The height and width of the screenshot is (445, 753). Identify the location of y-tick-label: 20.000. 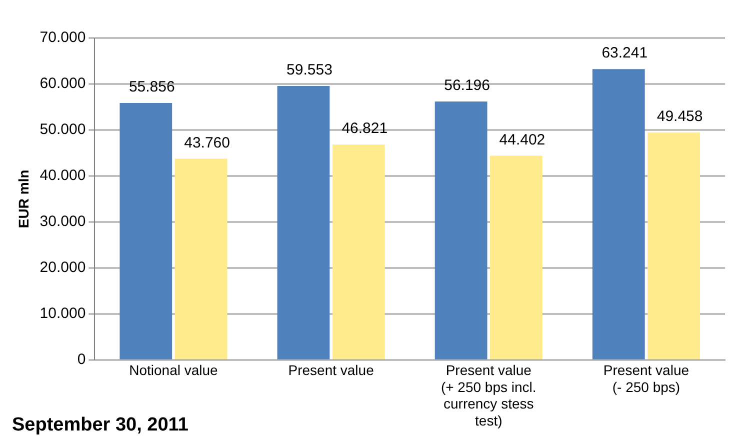
(63, 267).